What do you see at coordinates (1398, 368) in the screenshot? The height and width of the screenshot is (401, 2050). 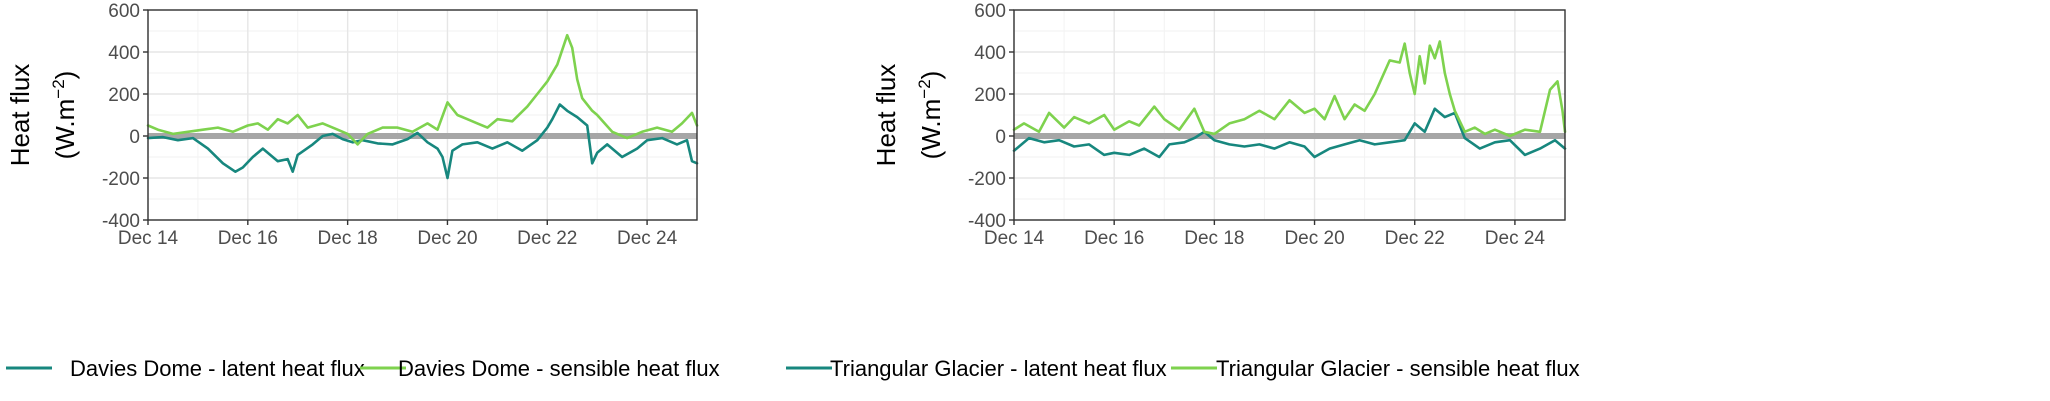 I see `legend-label-sensible: Triangular Glacier - sensible heat flux` at bounding box center [1398, 368].